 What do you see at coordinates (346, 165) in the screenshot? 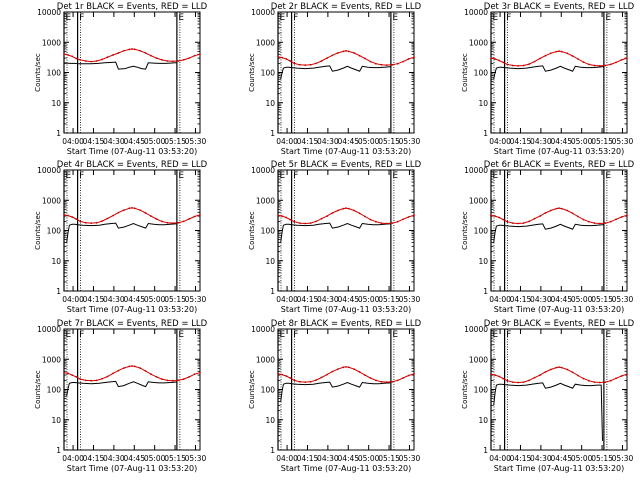
I see `chart-title: Det 5r BLACK = Events, RED = LLD` at bounding box center [346, 165].